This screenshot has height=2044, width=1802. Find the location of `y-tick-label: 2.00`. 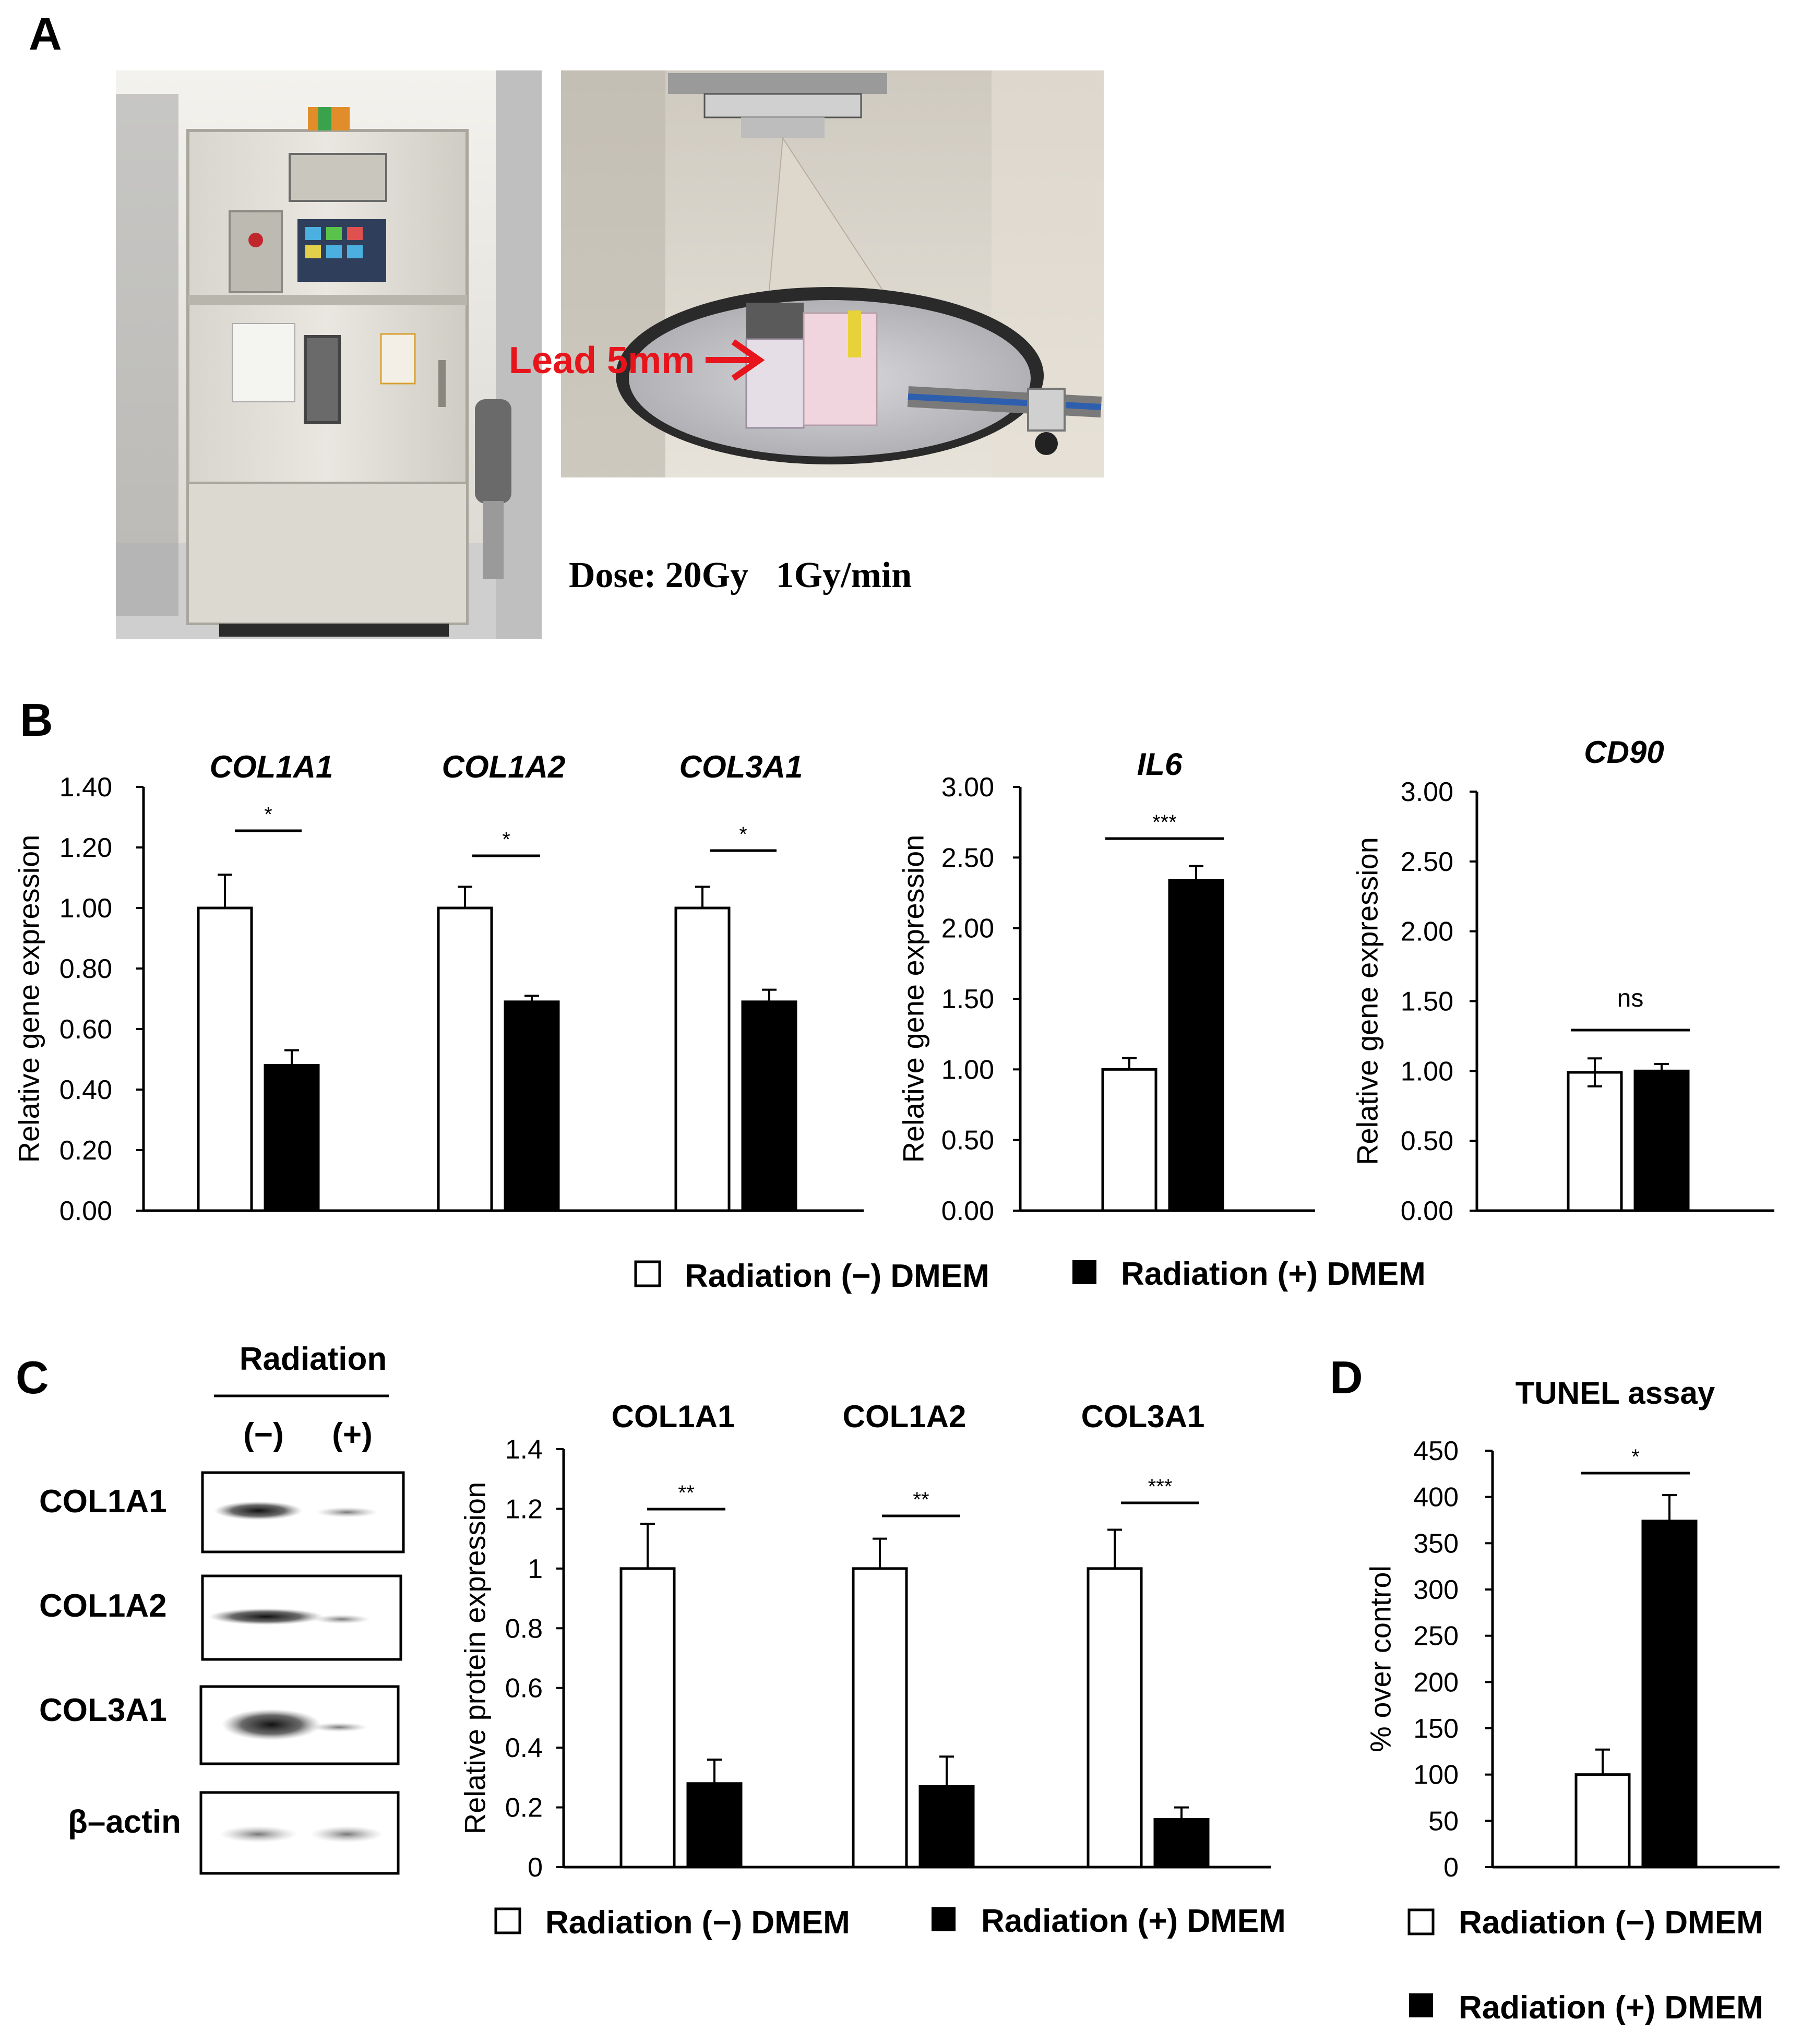

y-tick-label: 2.00 is located at coordinates (967, 929).